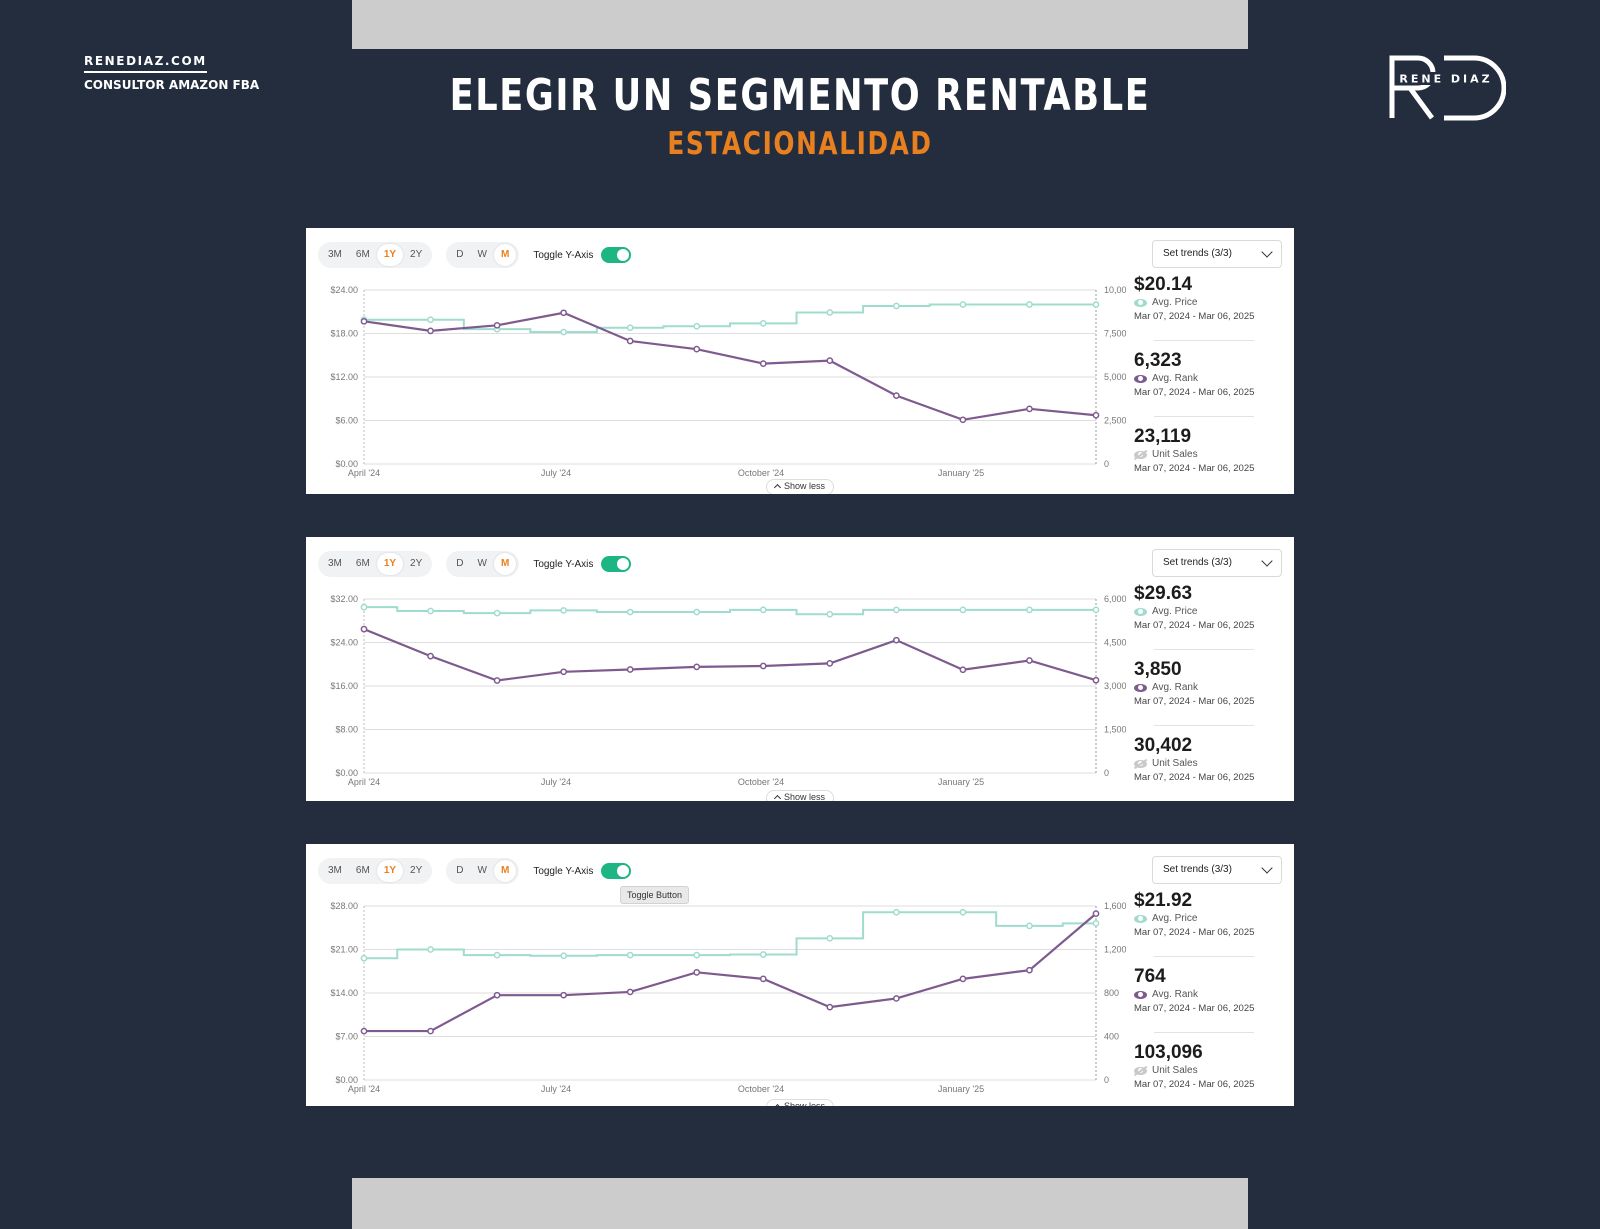 Image resolution: width=1600 pixels, height=1229 pixels. What do you see at coordinates (1115, 950) in the screenshot?
I see `right-axis-tick-label: 1,200` at bounding box center [1115, 950].